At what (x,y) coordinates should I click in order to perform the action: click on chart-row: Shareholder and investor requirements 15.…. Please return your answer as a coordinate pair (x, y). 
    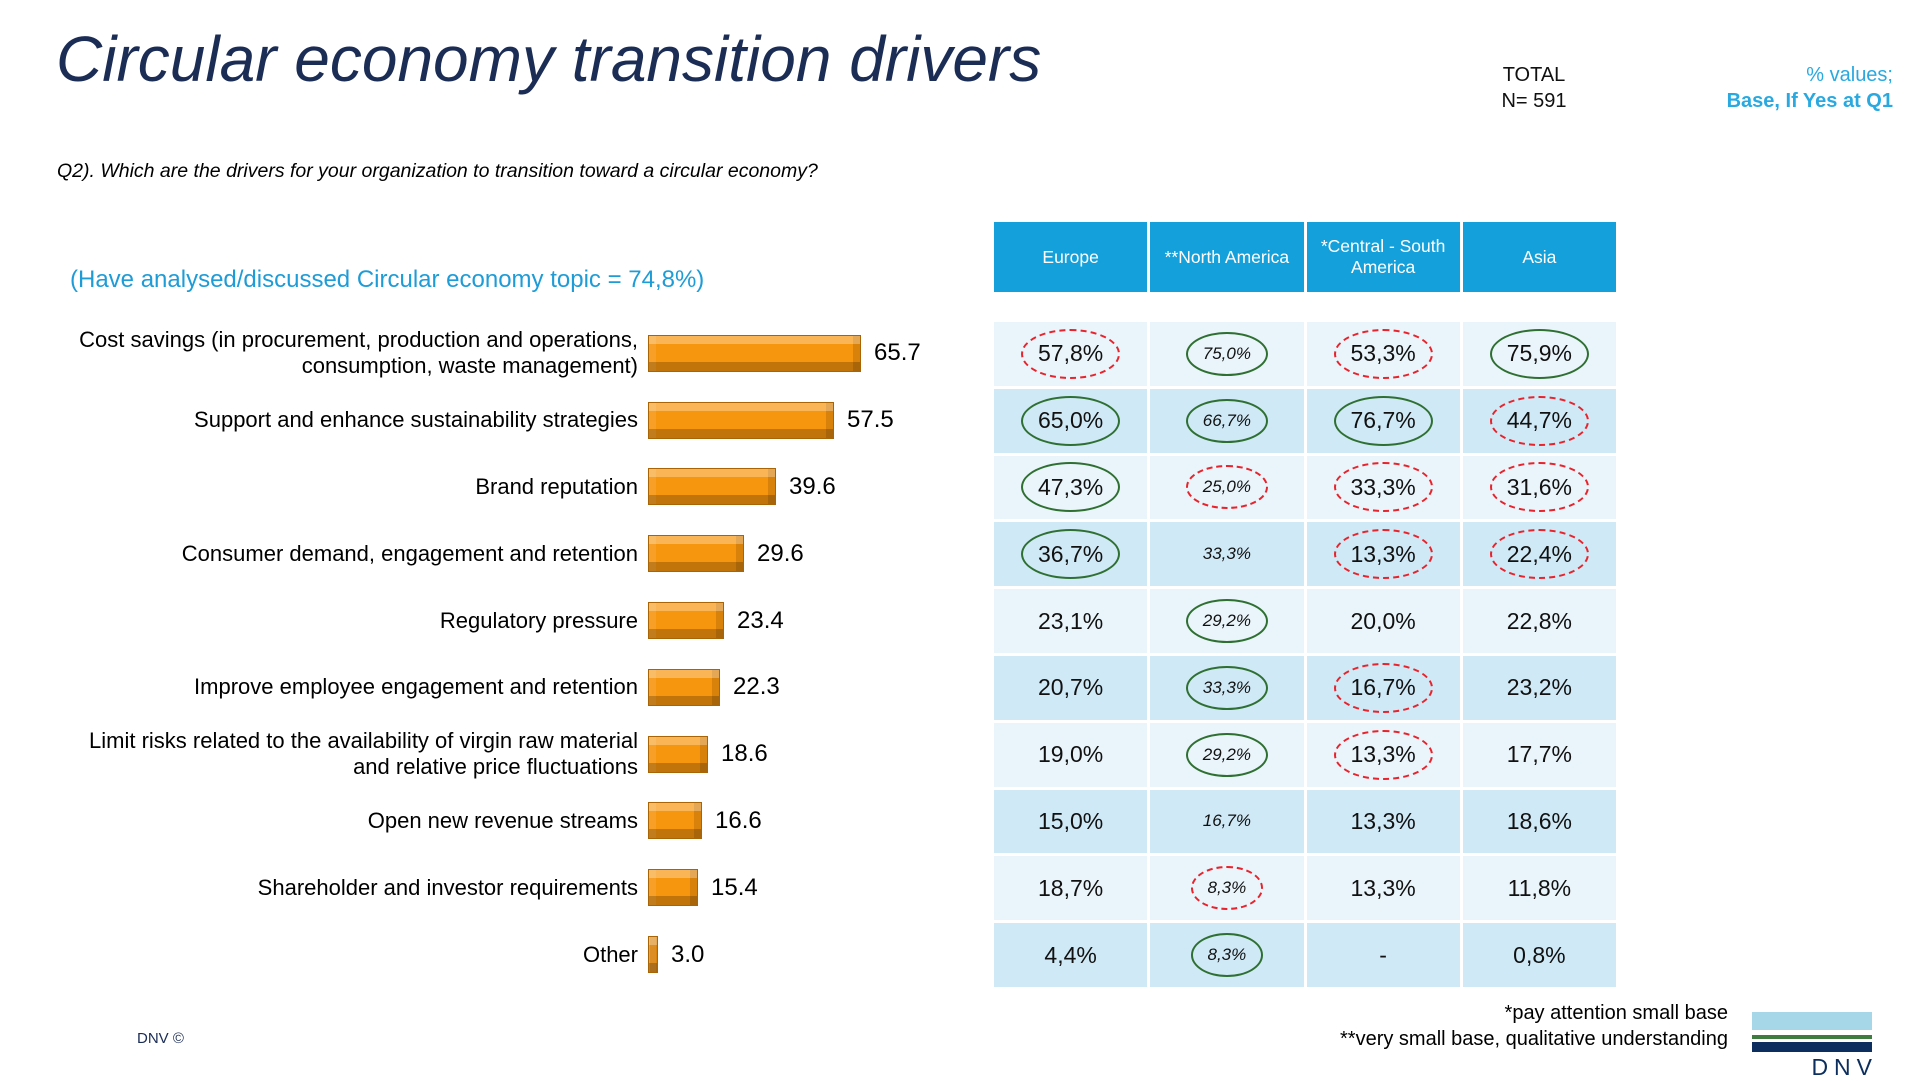
    Looking at the image, I should click on (517, 887).